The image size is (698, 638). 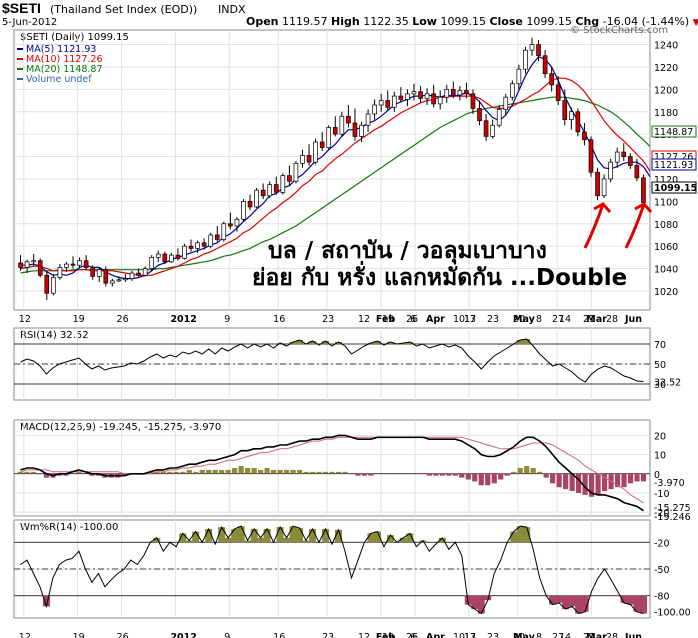 I want to click on x-tick-label: 26, so click(x=412, y=635).